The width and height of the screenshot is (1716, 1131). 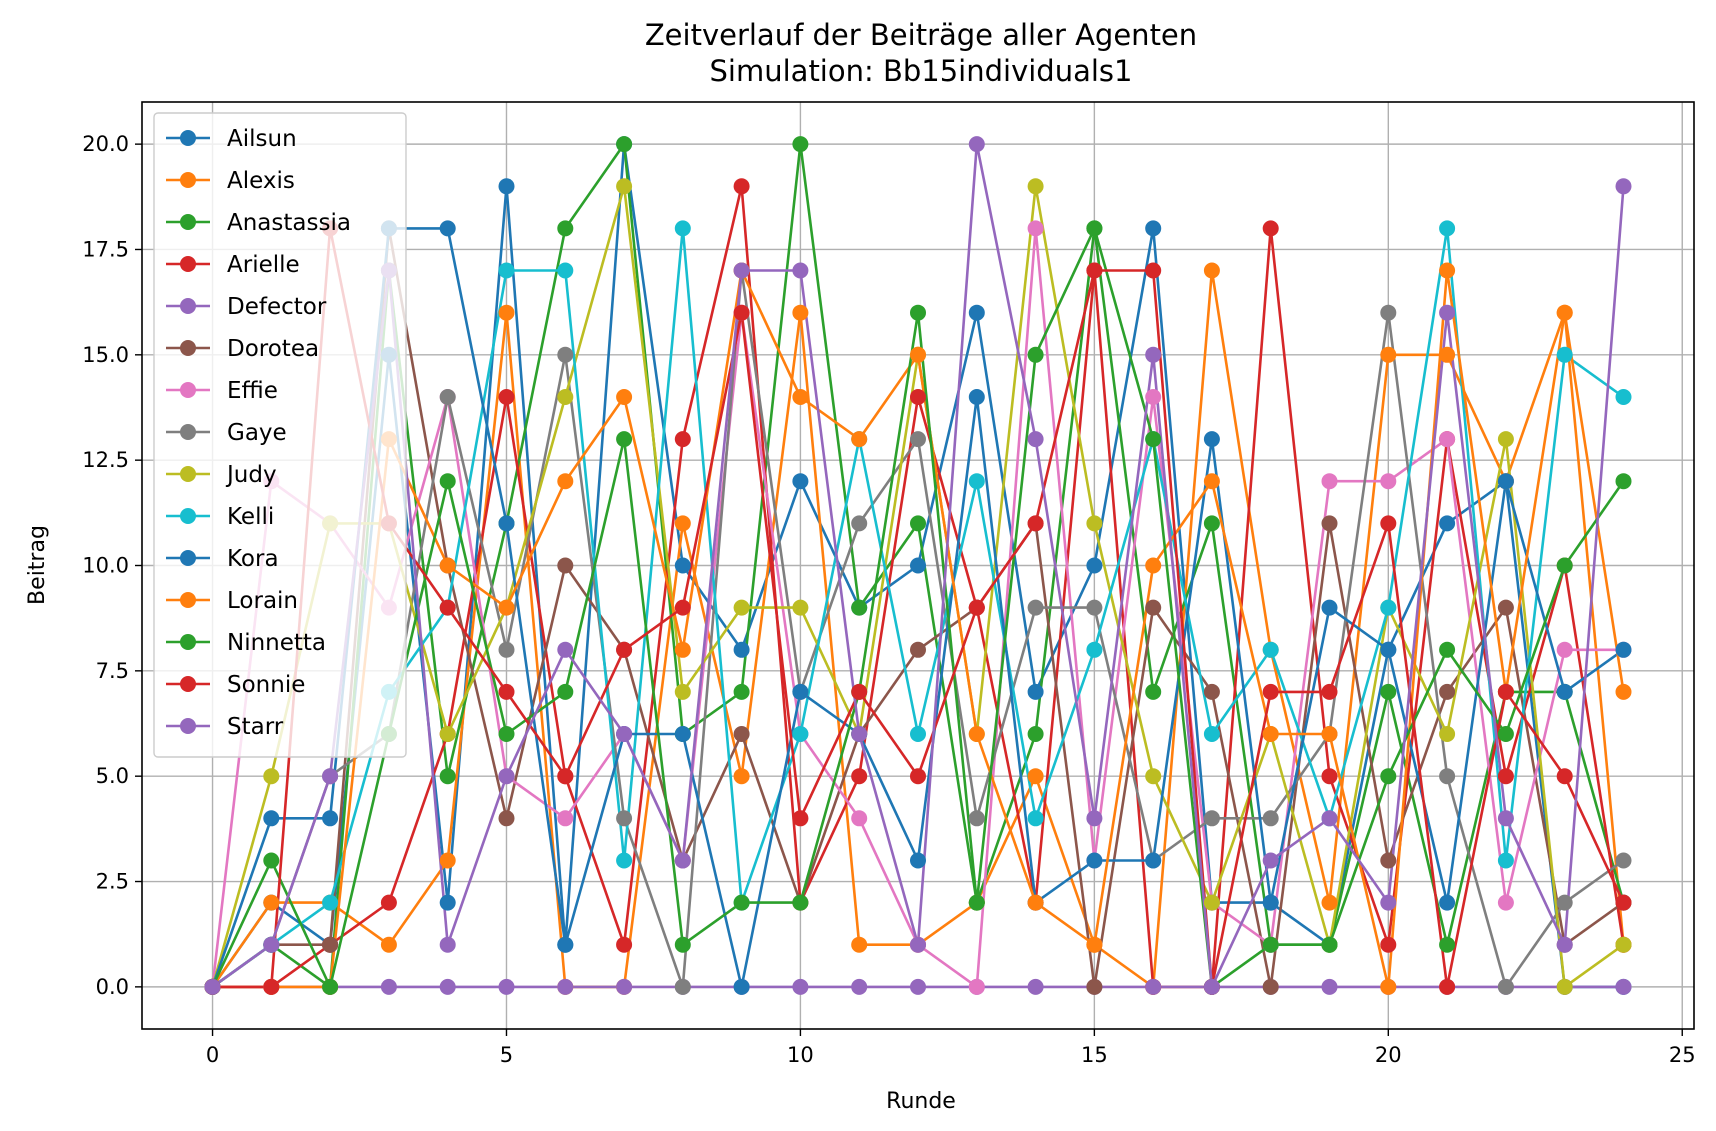 What do you see at coordinates (921, 1101) in the screenshot?
I see `x-axis-label: Runde` at bounding box center [921, 1101].